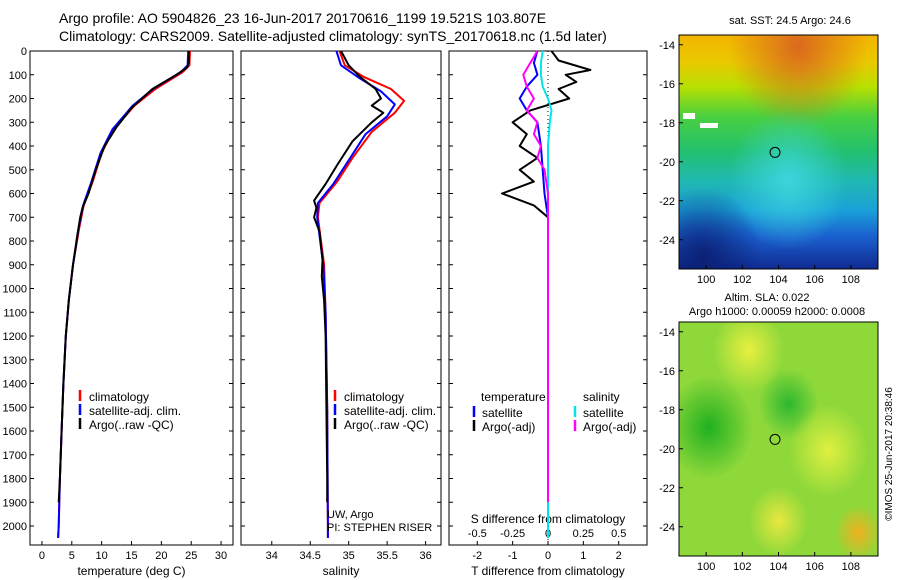 The width and height of the screenshot is (900, 580). I want to click on y-tick-label: 1400, so click(15, 385).